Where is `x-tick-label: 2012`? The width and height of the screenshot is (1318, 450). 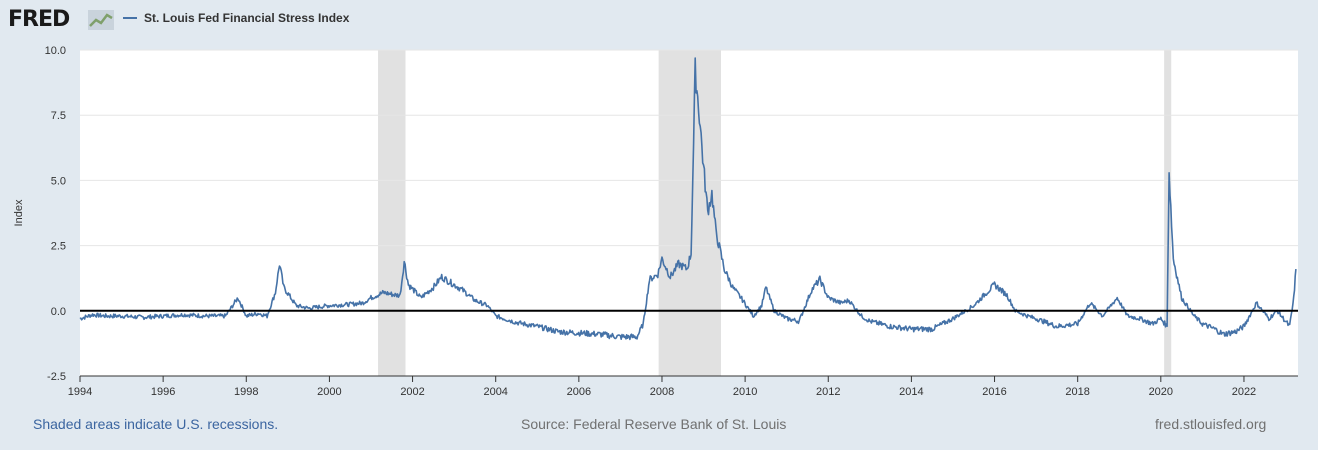 x-tick-label: 2012 is located at coordinates (828, 392).